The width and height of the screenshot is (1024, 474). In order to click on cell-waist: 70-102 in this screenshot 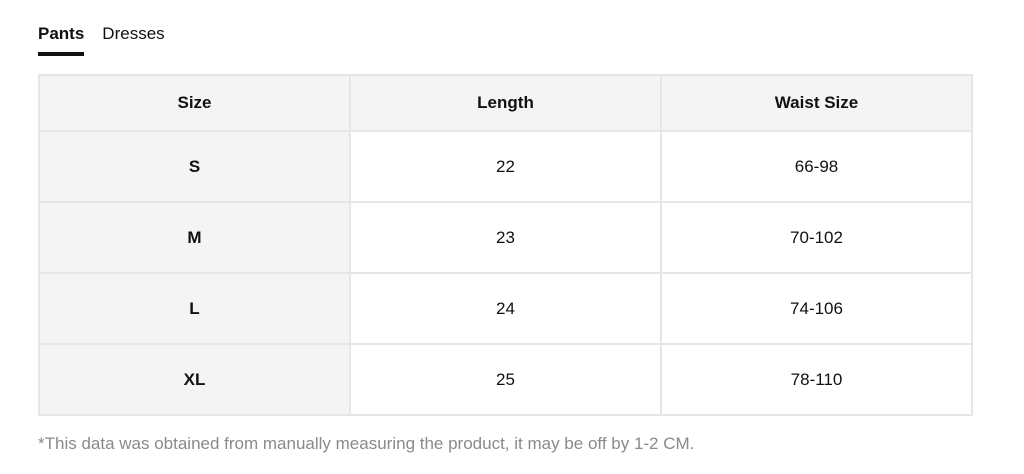, I will do `click(816, 237)`.